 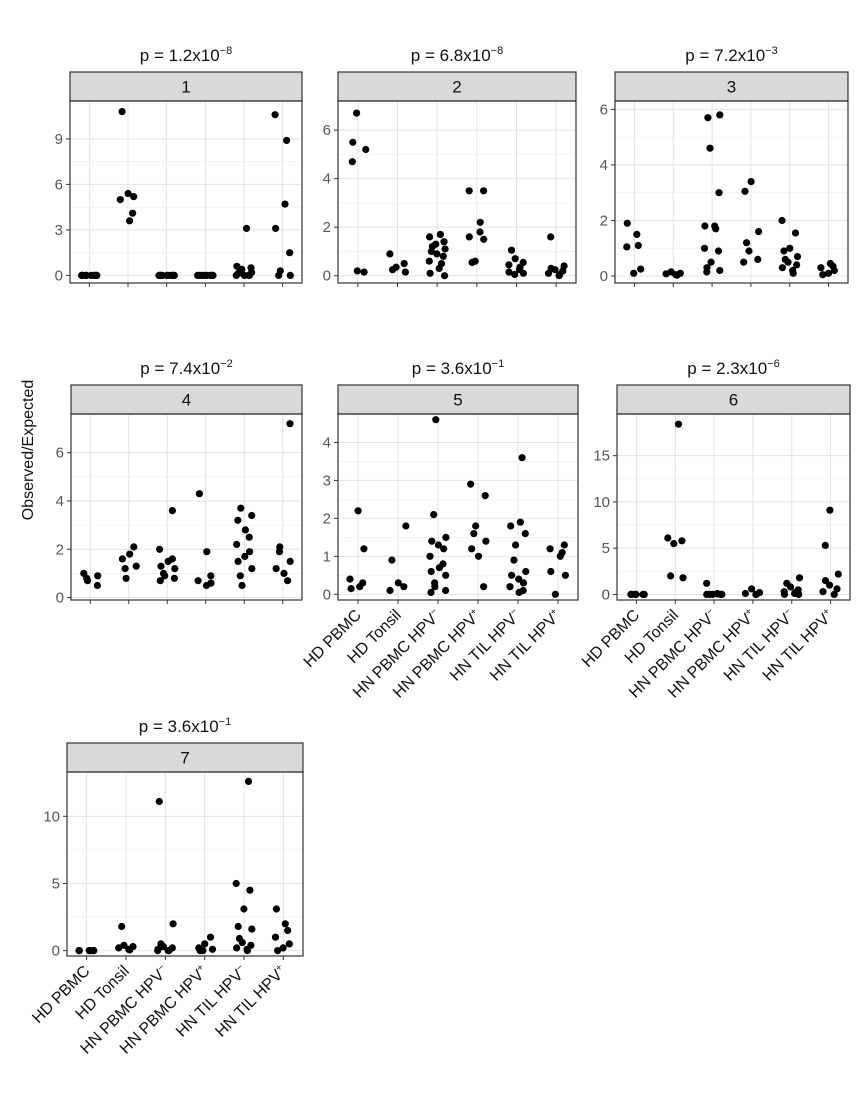 What do you see at coordinates (457, 55) in the screenshot?
I see `p-value-title: p = 6.8x10−8` at bounding box center [457, 55].